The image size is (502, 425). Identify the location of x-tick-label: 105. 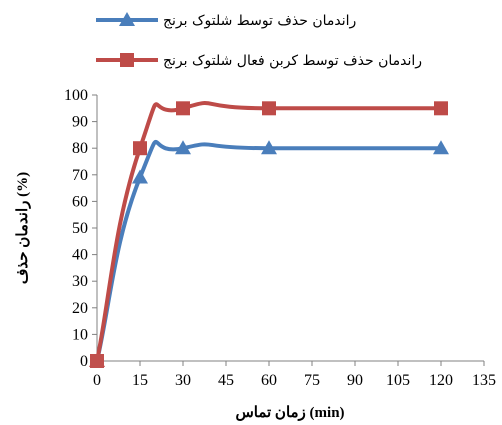
(398, 380).